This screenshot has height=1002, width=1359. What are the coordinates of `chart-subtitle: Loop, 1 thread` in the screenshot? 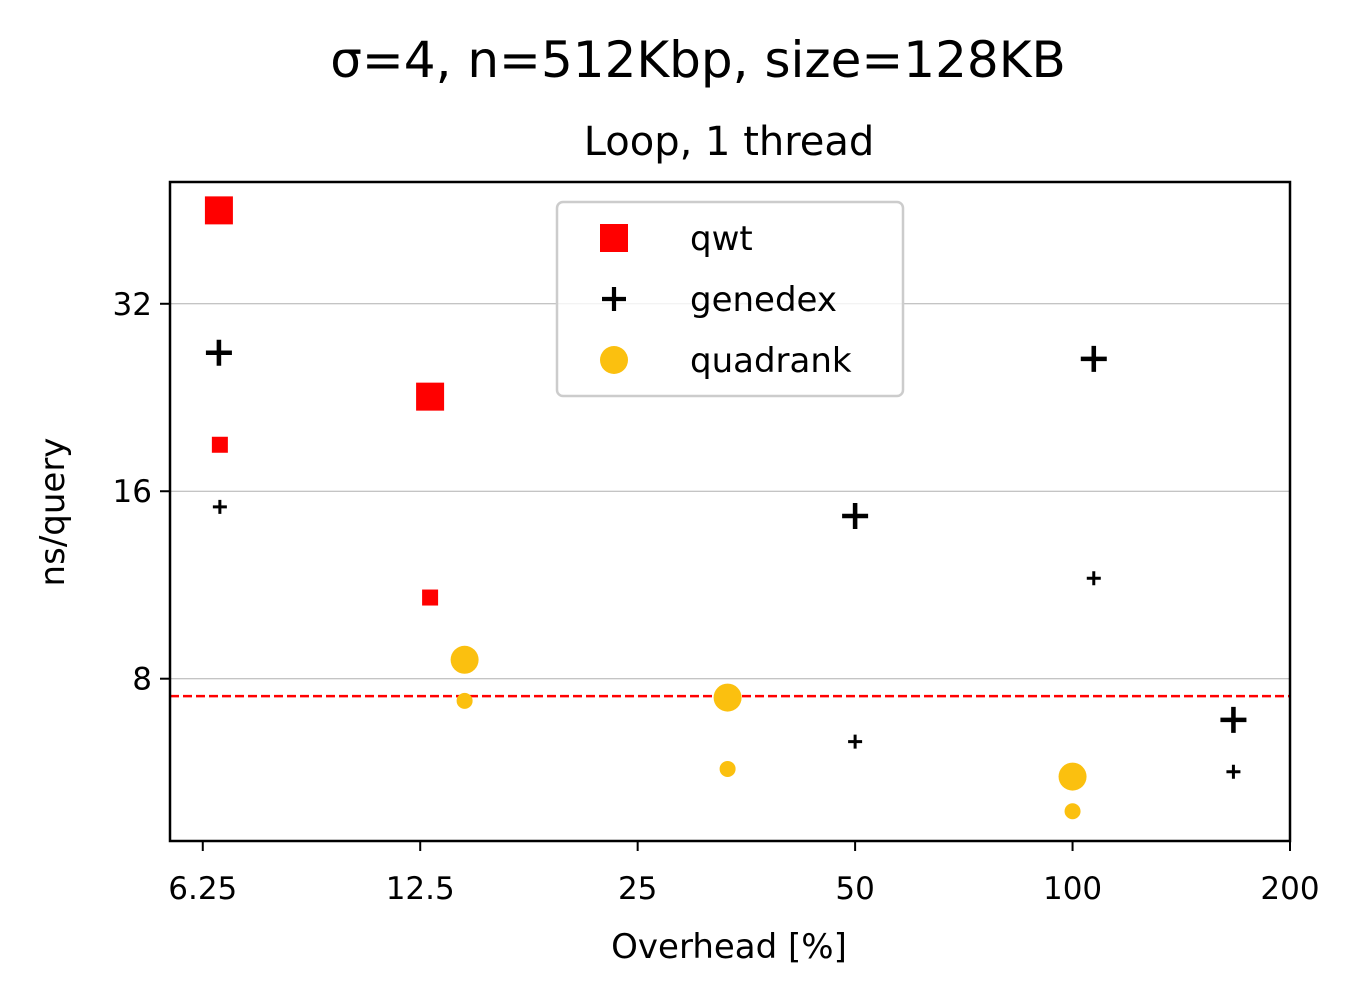 It's located at (729, 142).